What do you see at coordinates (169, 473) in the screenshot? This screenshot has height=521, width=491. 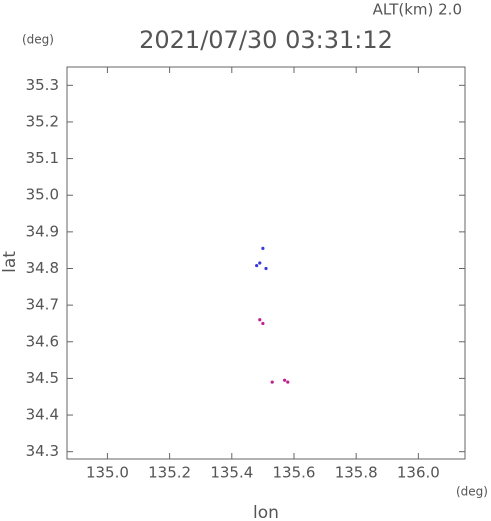 I see `x-tick-label: 135.2` at bounding box center [169, 473].